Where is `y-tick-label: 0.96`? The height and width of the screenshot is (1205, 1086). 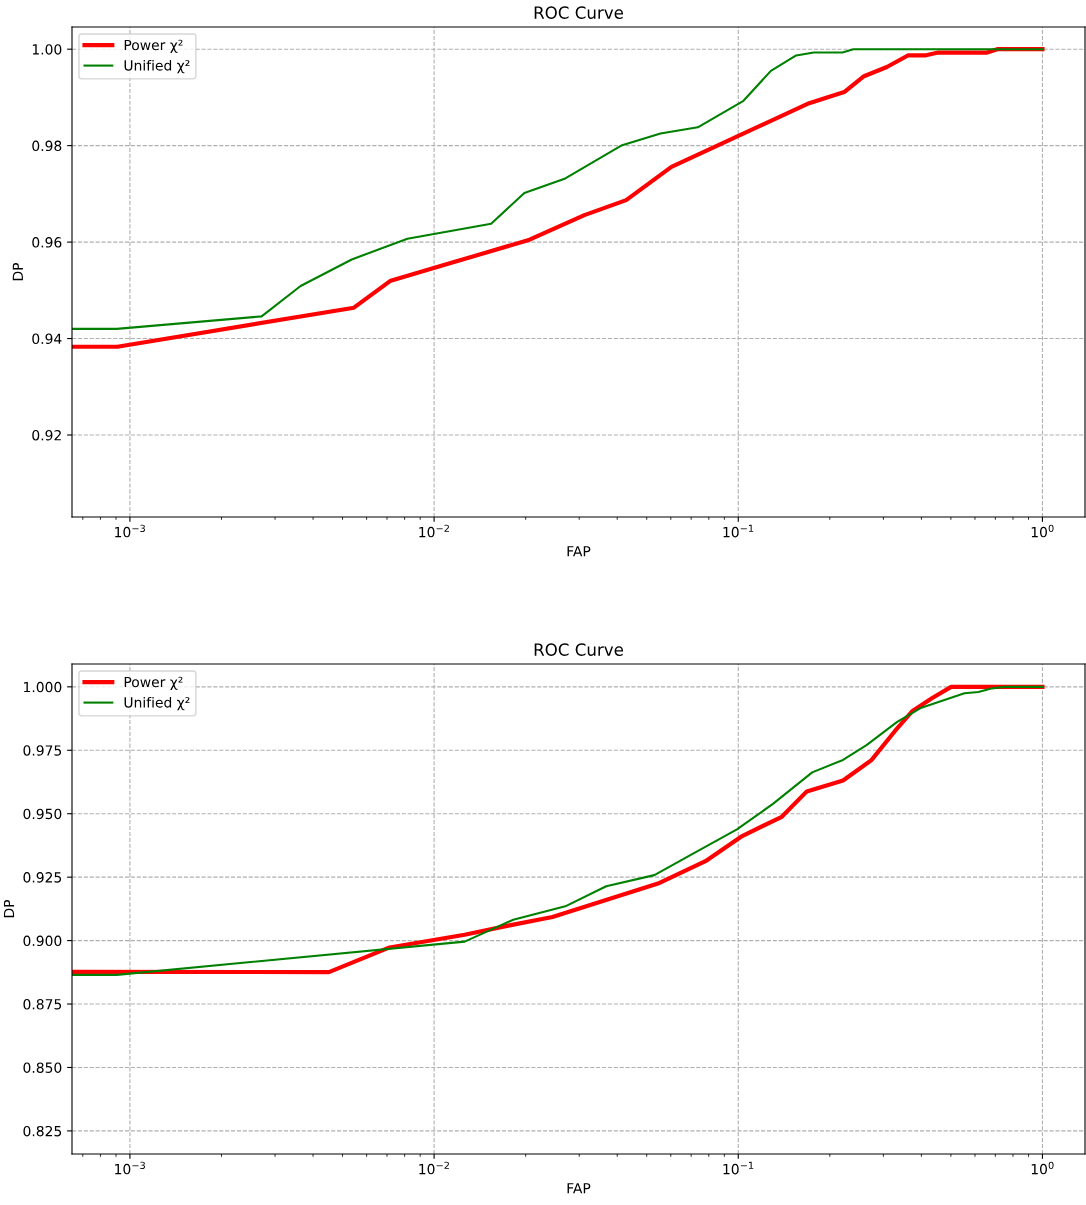
y-tick-label: 0.96 is located at coordinates (47, 242).